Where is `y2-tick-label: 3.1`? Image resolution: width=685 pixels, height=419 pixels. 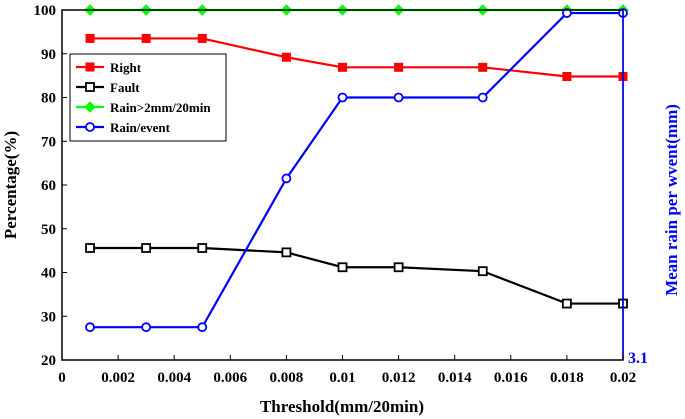 y2-tick-label: 3.1 is located at coordinates (638, 358).